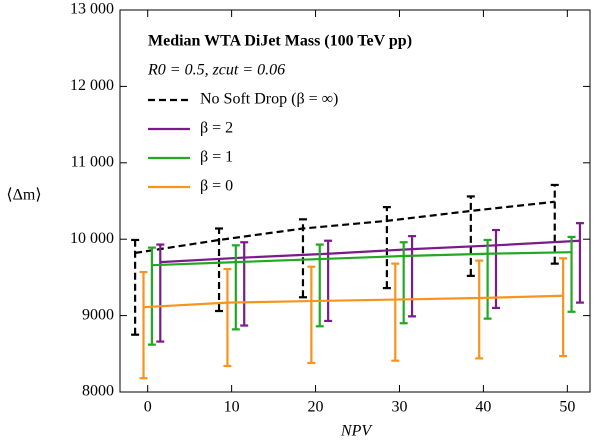 The image size is (594, 447). What do you see at coordinates (23, 195) in the screenshot?
I see `y-axis-label: ⟨Δm⟩` at bounding box center [23, 195].